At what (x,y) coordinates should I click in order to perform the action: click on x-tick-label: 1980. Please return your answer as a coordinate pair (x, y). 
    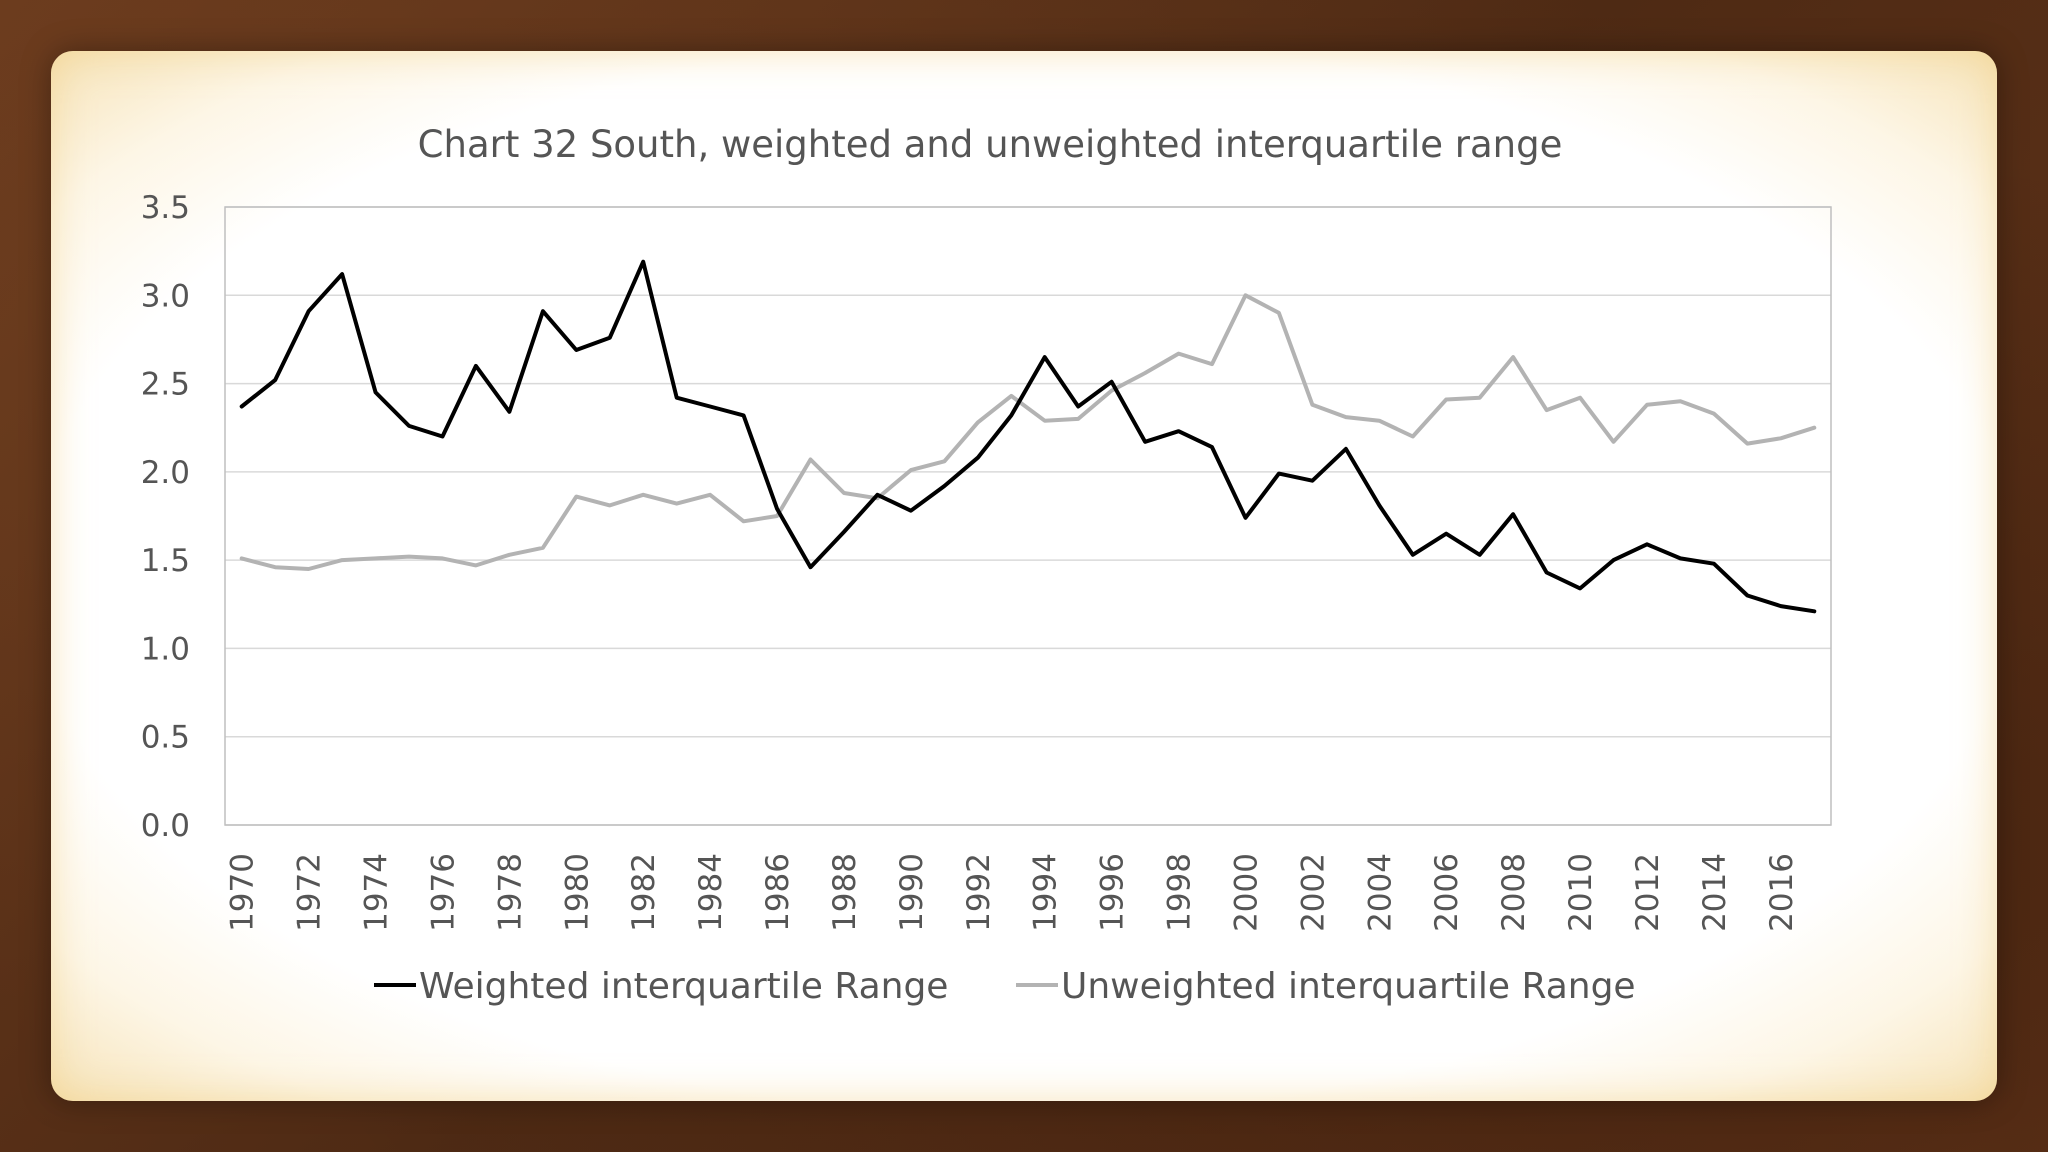
    Looking at the image, I should click on (577, 892).